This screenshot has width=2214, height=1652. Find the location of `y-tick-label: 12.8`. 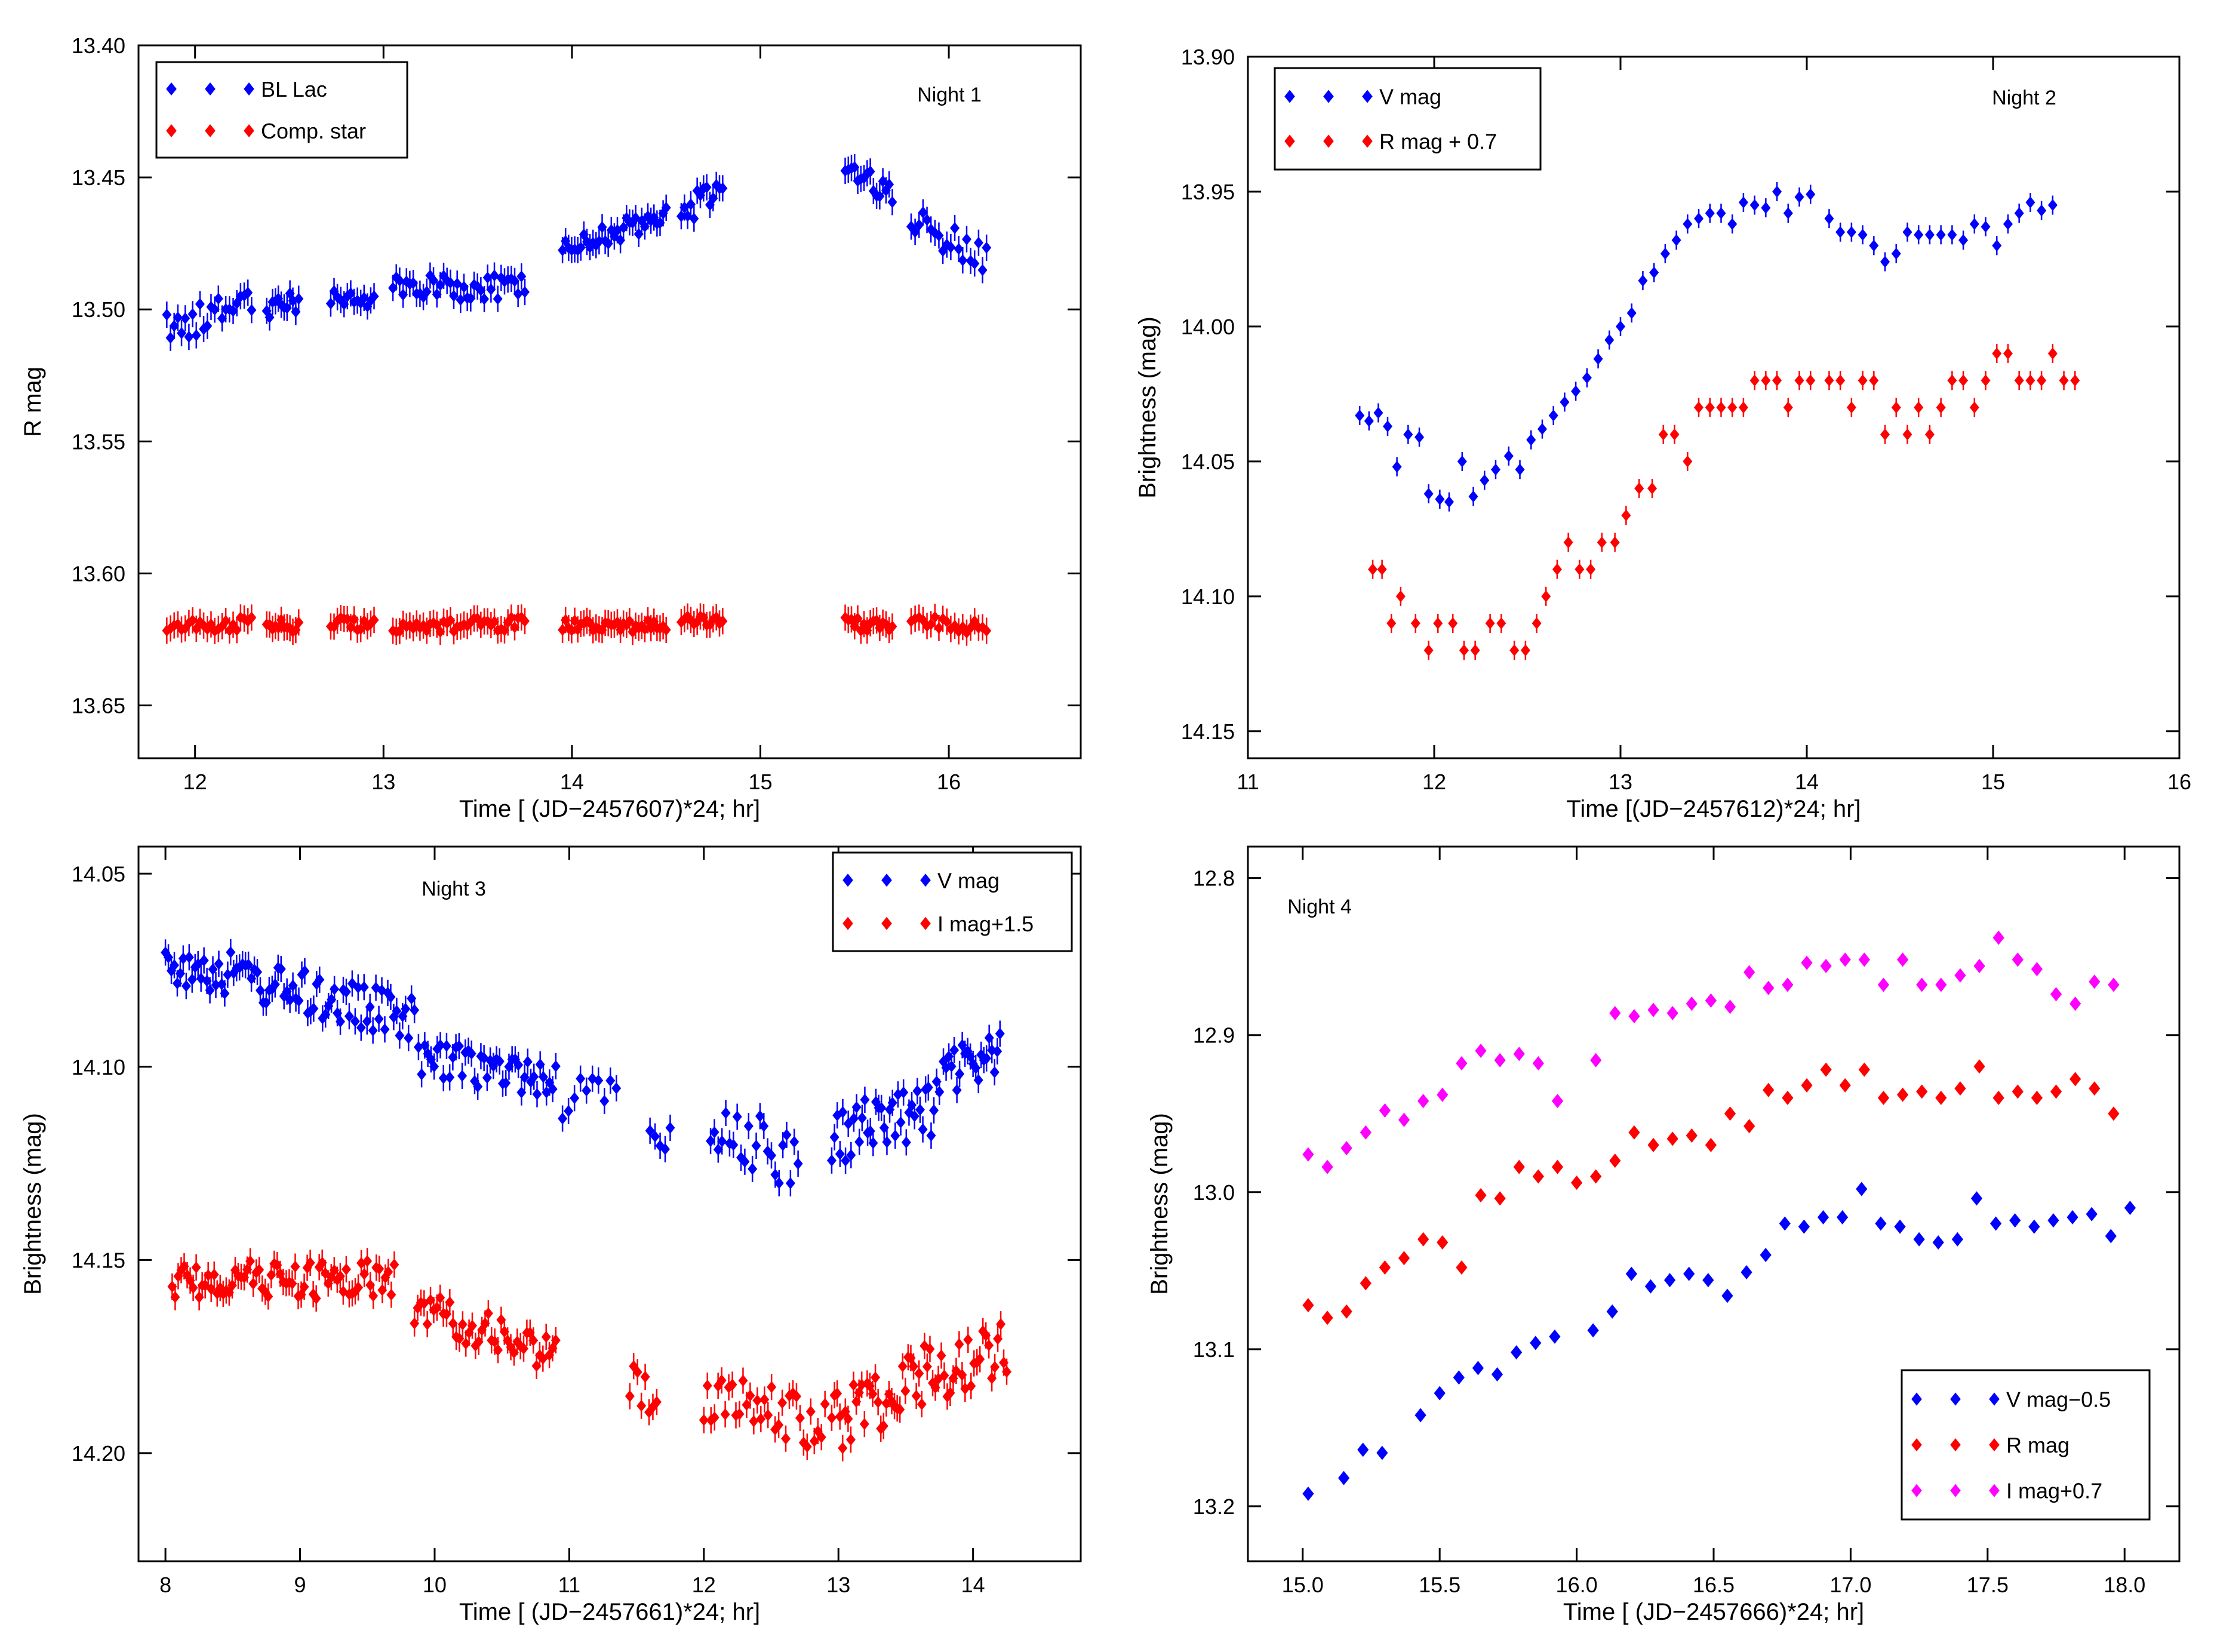

y-tick-label: 12.8 is located at coordinates (1214, 878).